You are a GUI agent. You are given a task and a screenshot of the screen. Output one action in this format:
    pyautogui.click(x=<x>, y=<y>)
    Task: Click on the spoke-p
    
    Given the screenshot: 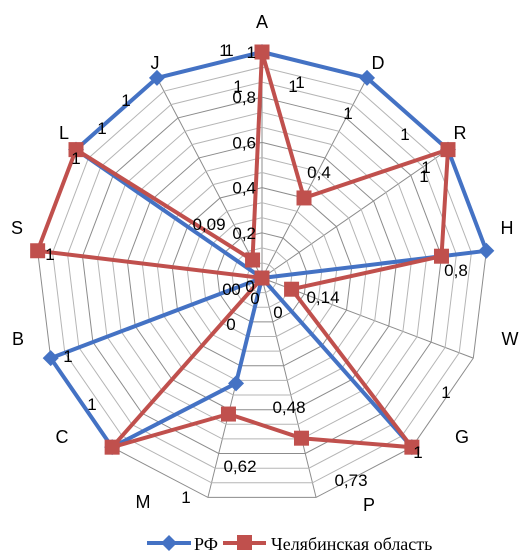 What is the action you would take?
    pyautogui.click(x=289, y=387)
    